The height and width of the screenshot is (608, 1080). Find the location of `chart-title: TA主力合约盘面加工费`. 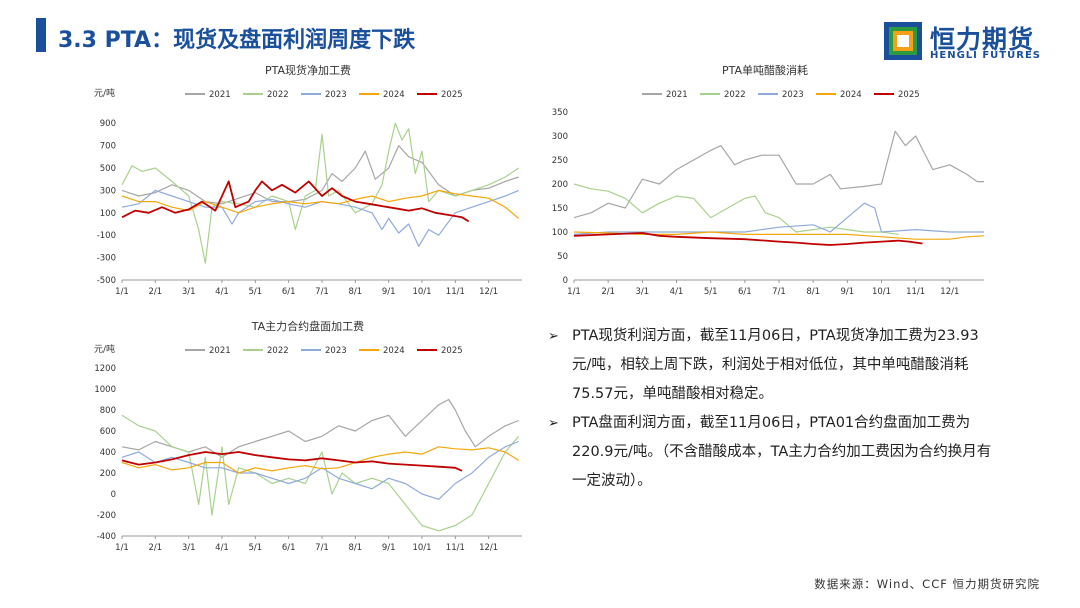

chart-title: TA主力合约盘面加工费 is located at coordinates (307, 326).